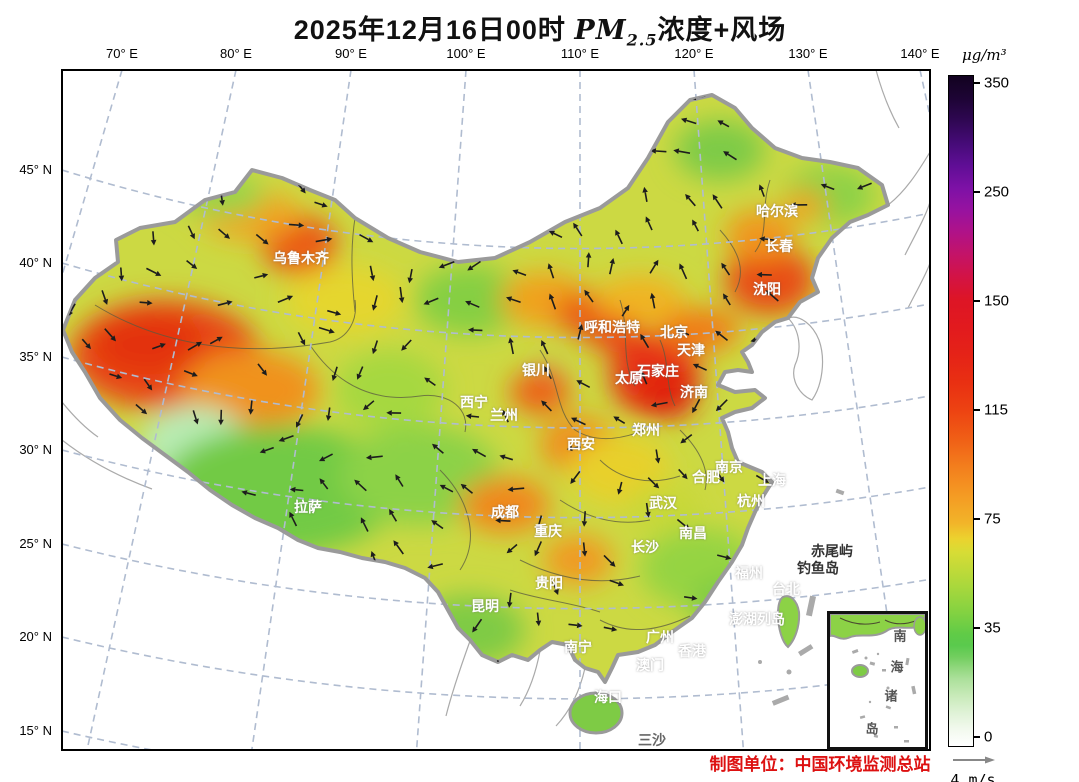 This screenshot has width=1079, height=782. I want to click on inset-map-graphic, so click(878, 678).